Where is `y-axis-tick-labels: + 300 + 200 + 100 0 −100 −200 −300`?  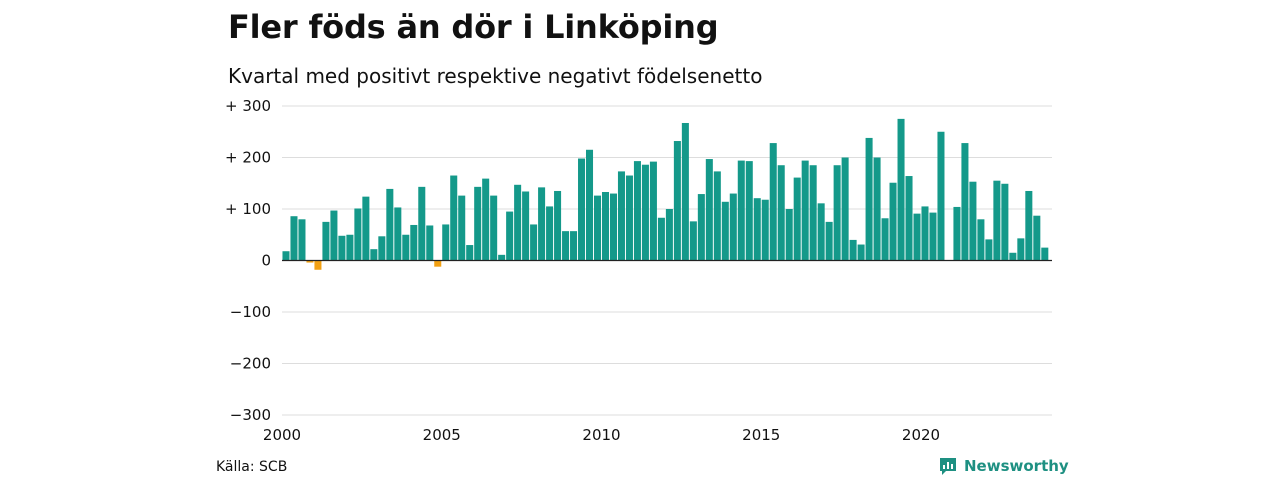 y-axis-tick-labels: + 300 + 200 + 100 0 −100 −200 −300 is located at coordinates (248, 260).